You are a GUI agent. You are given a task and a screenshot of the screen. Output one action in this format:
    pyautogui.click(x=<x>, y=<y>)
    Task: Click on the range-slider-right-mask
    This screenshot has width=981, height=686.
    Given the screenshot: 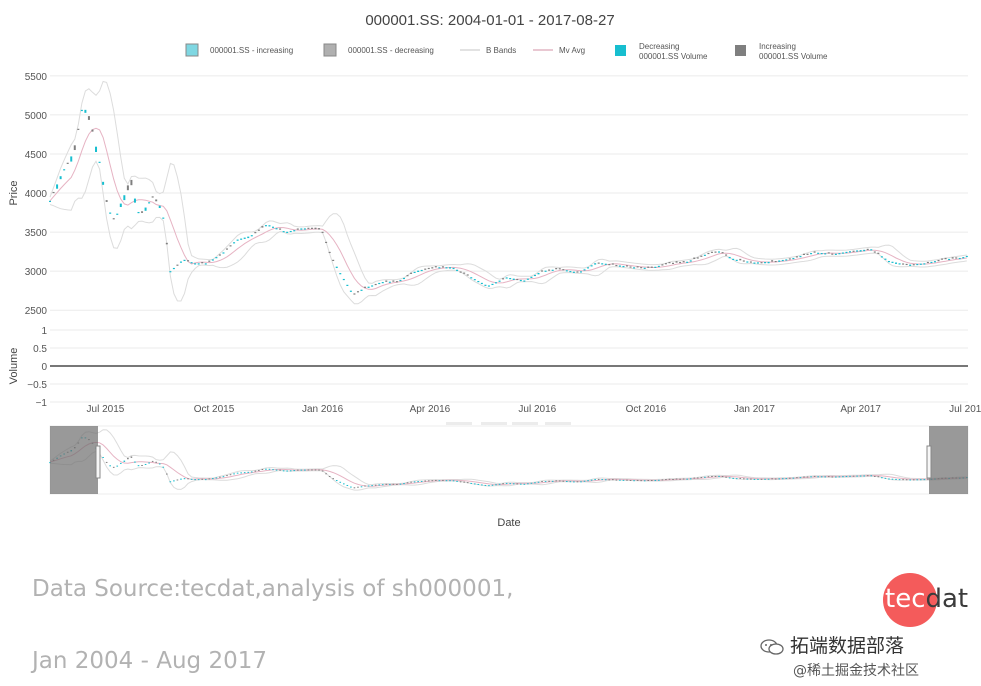 What is the action you would take?
    pyautogui.click(x=948, y=460)
    